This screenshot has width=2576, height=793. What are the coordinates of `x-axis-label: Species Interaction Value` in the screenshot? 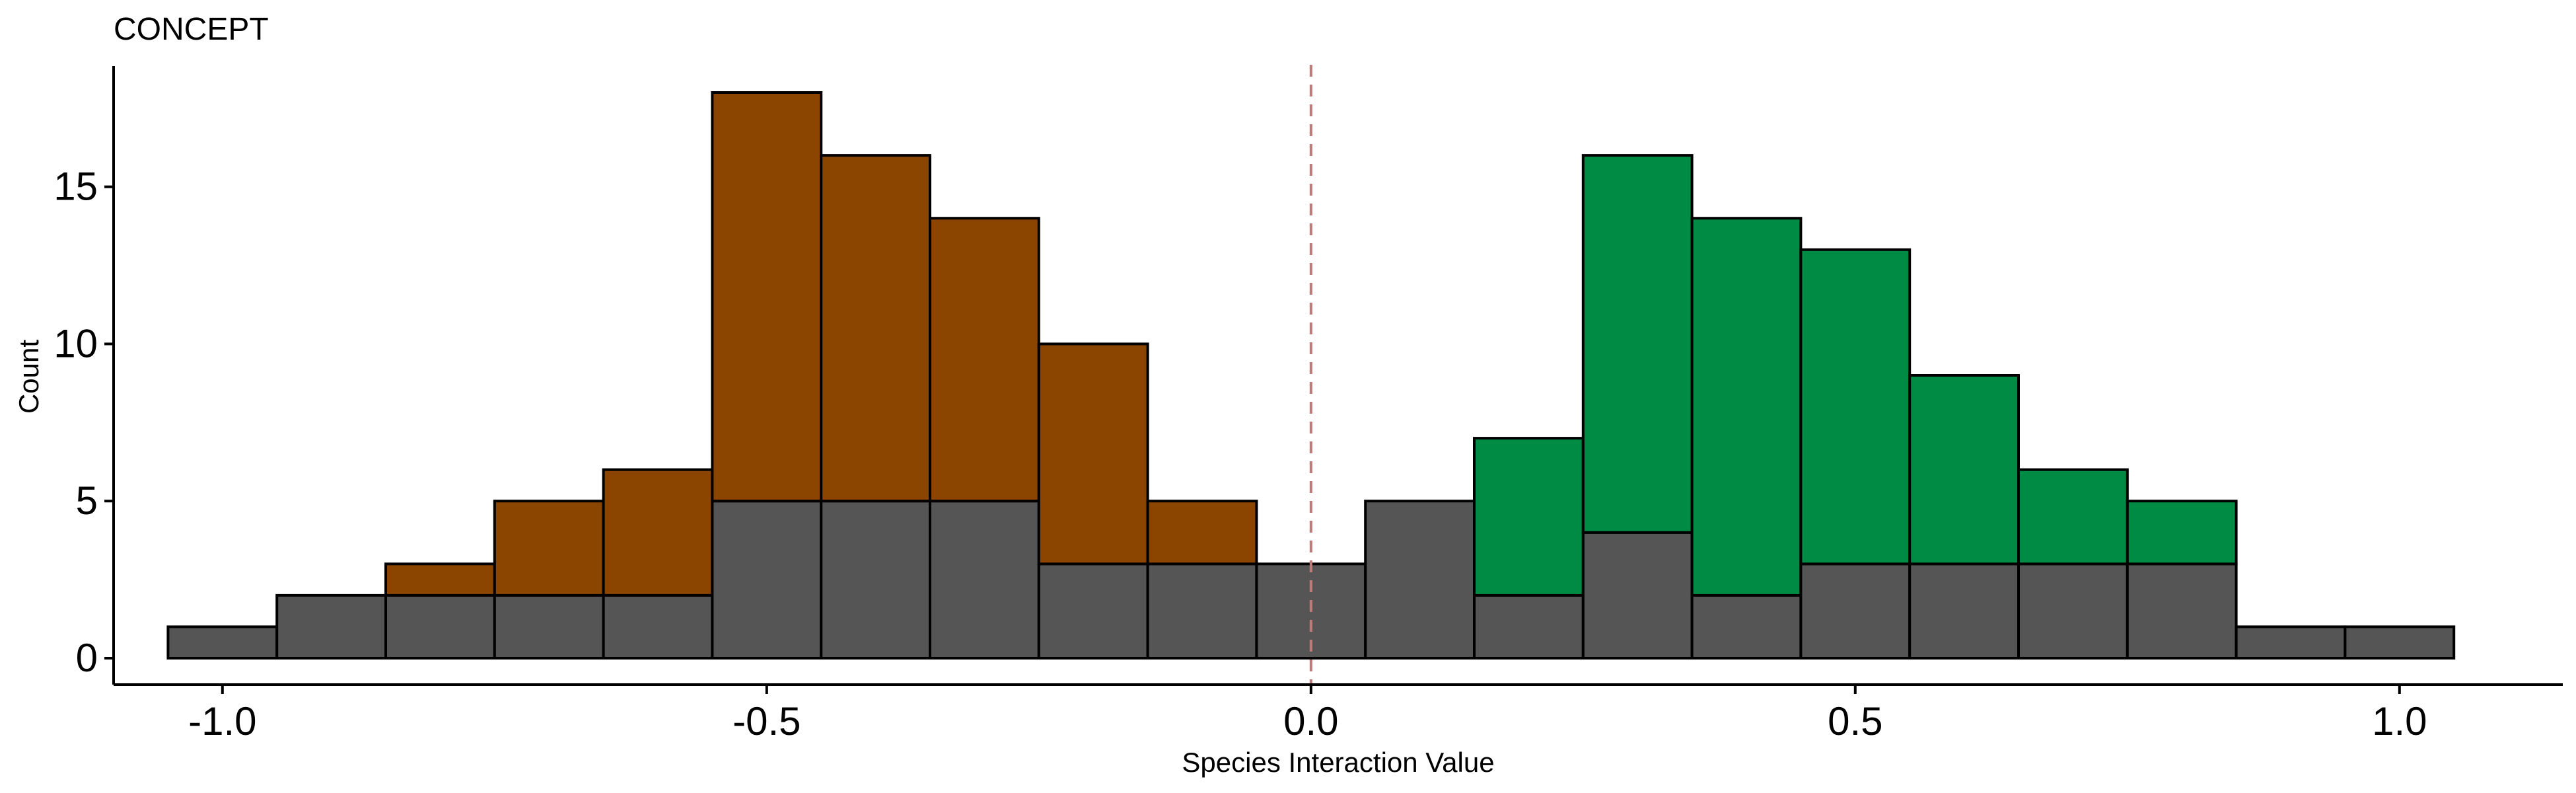 It's located at (1338, 762).